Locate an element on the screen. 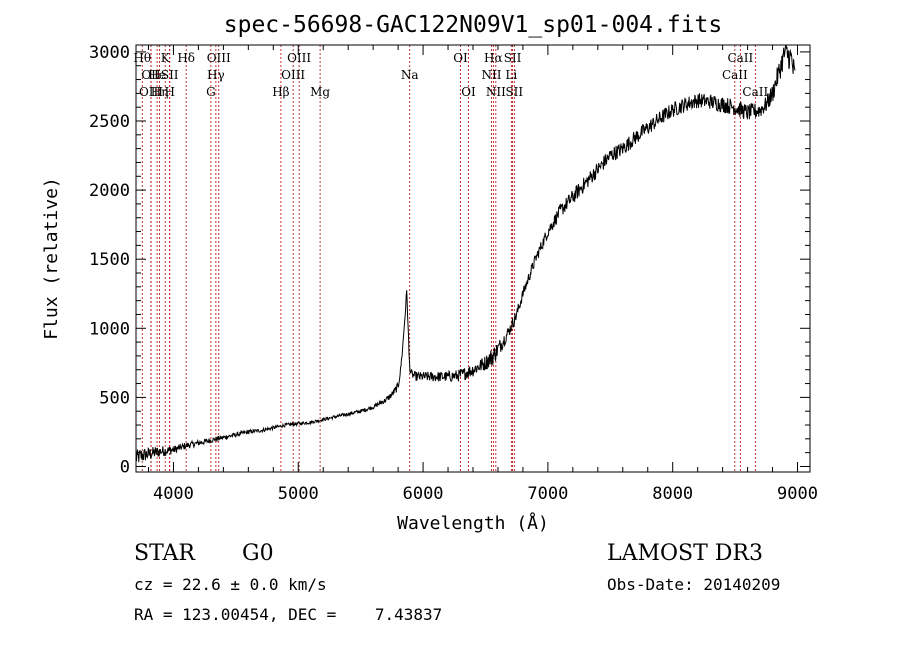  spectral-line-label: G is located at coordinates (211, 92).